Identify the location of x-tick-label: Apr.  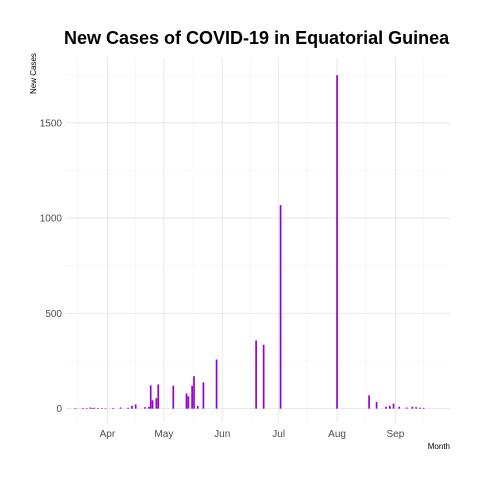
(108, 434).